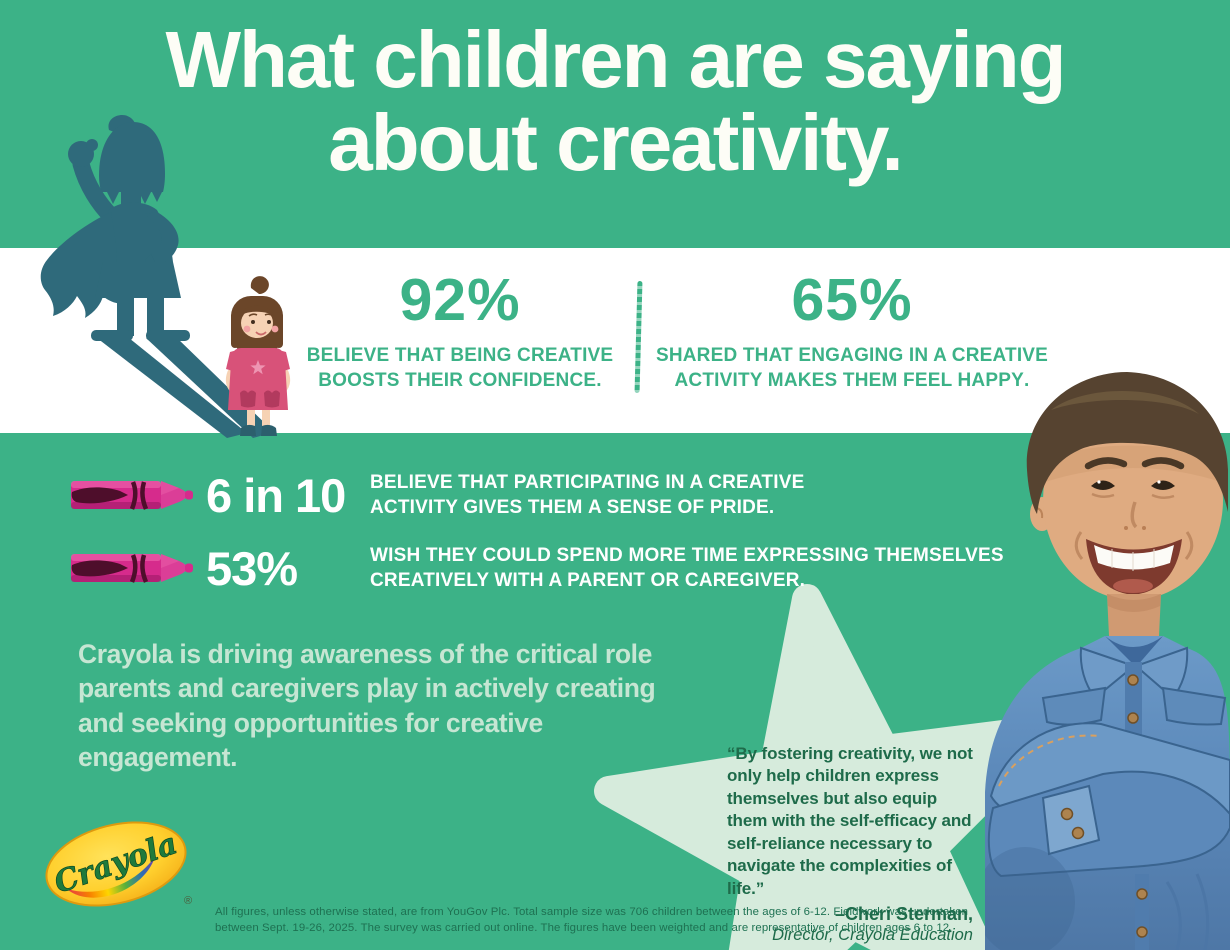  Describe the element at coordinates (258, 367) in the screenshot. I see `dress-star-icon` at that location.